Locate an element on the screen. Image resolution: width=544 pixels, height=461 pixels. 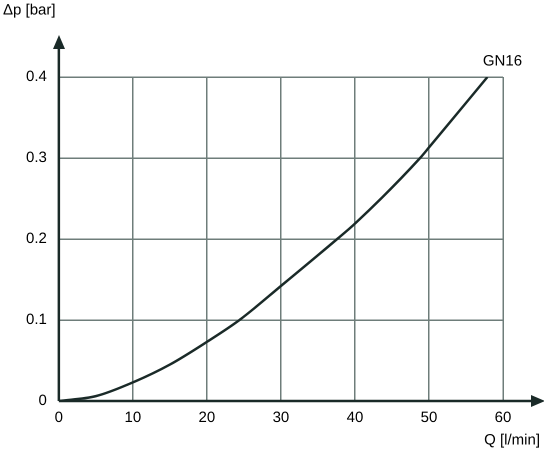
y-axis-title: Δp [bar] is located at coordinates (29, 10).